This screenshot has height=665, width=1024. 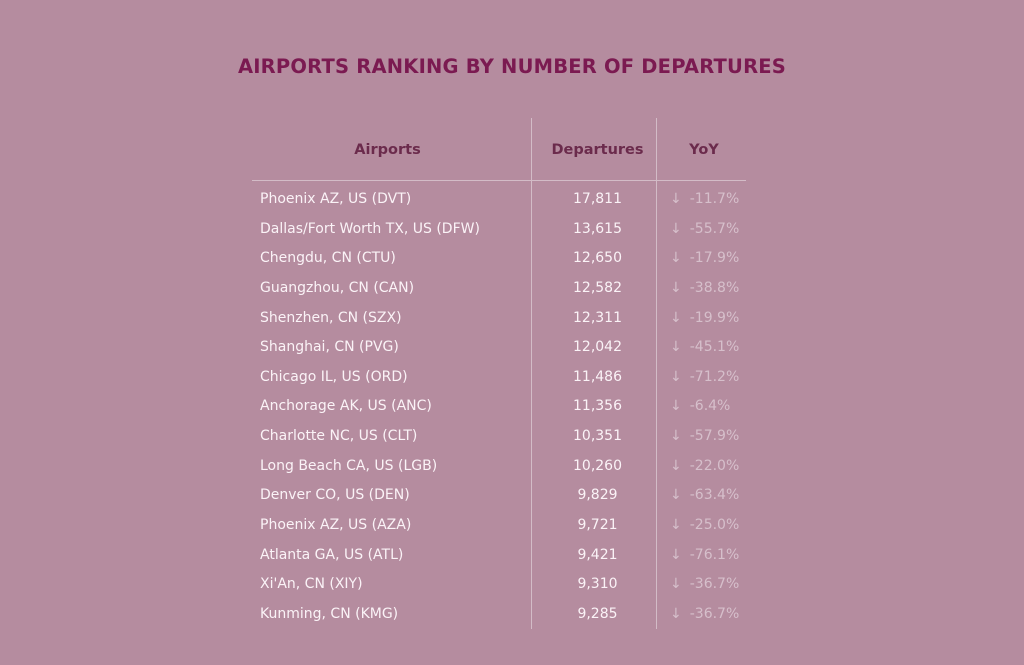 What do you see at coordinates (329, 347) in the screenshot?
I see `airport-cell: Shanghai, CN (PVG)` at bounding box center [329, 347].